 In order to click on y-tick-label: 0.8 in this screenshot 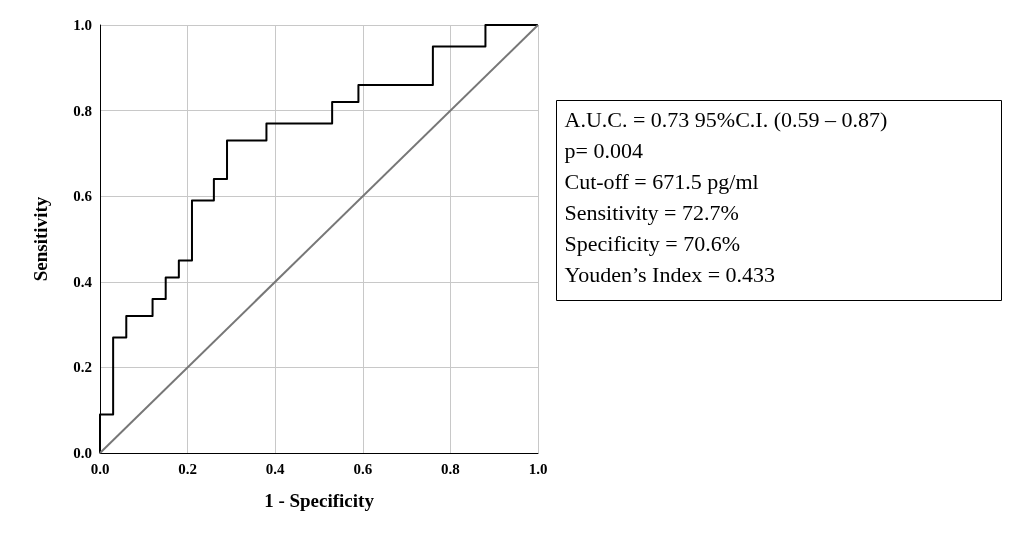, I will do `click(82, 110)`.